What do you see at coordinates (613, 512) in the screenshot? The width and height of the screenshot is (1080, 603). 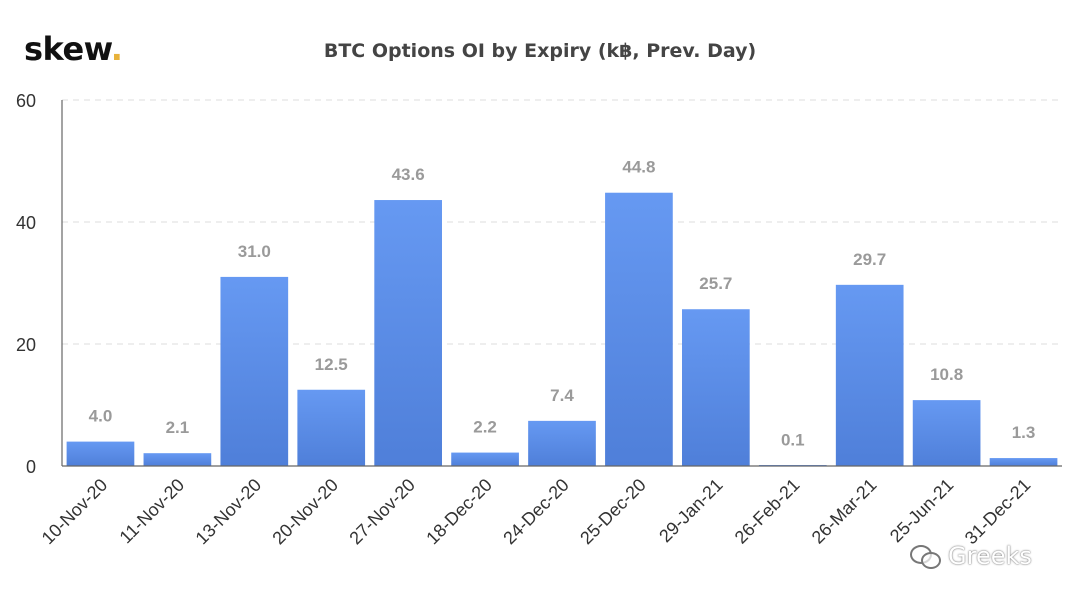 I see `x-tick-label: 25-Dec-20` at bounding box center [613, 512].